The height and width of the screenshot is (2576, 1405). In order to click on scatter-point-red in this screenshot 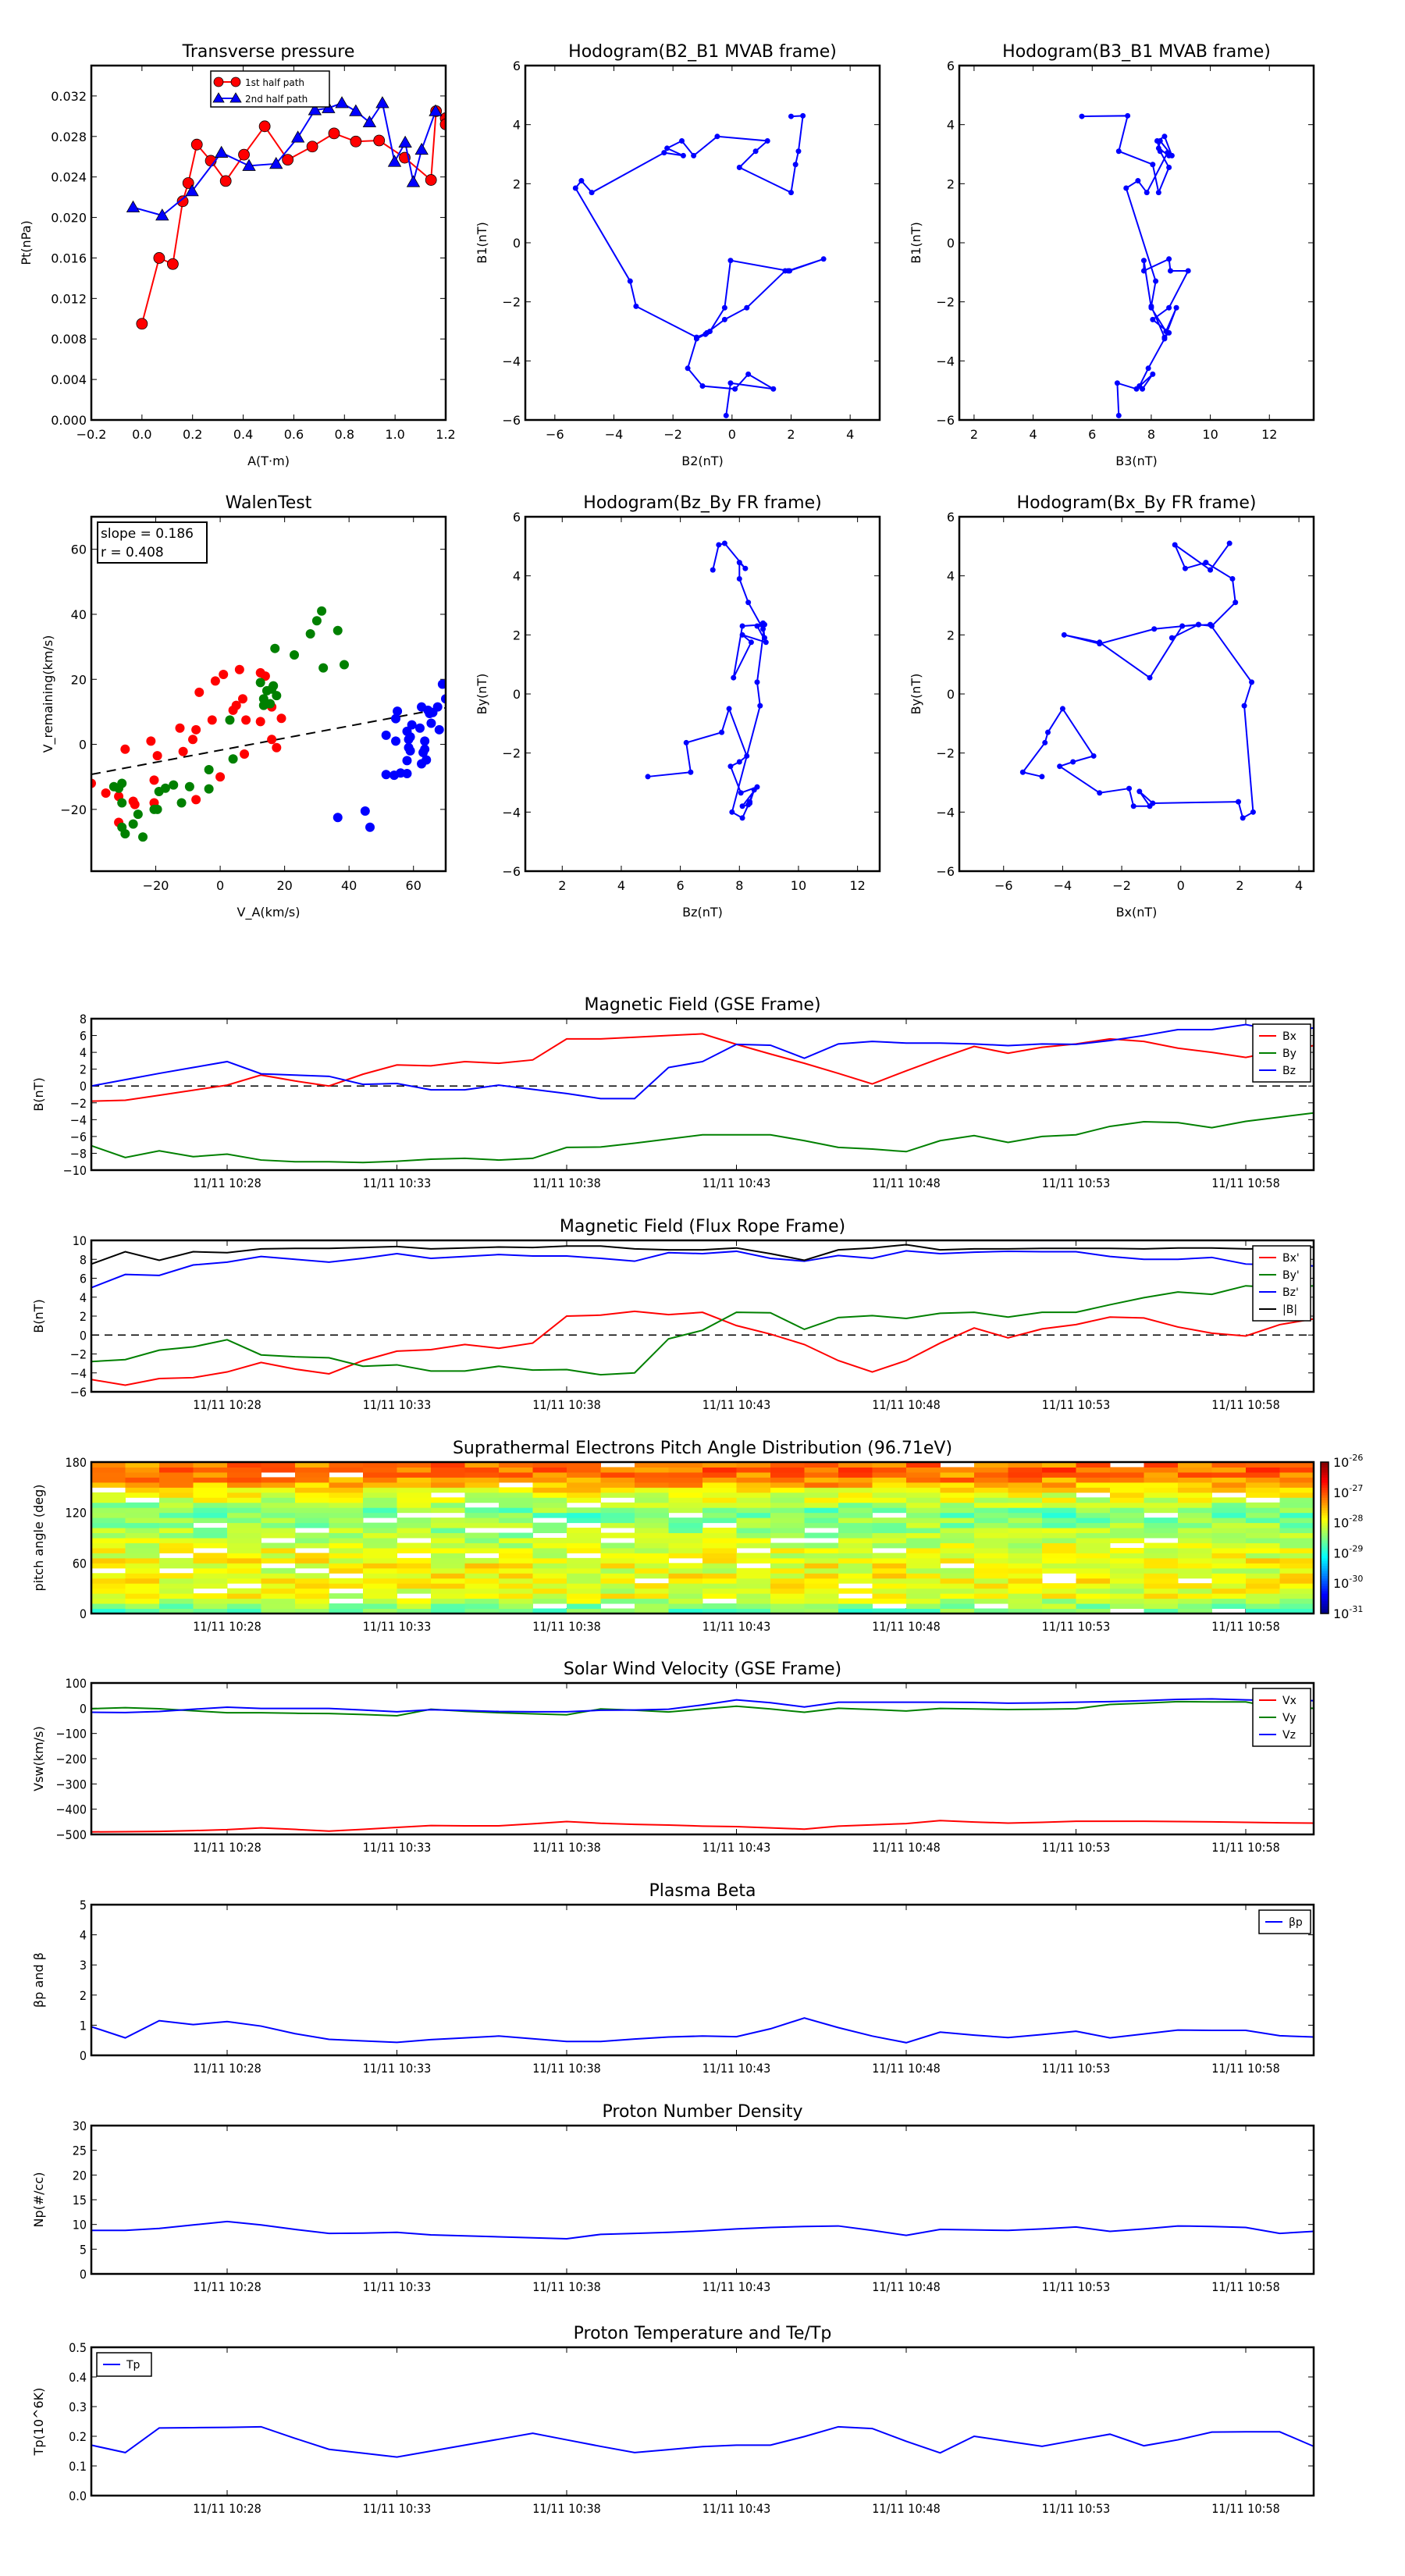, I will do `click(157, 756)`.